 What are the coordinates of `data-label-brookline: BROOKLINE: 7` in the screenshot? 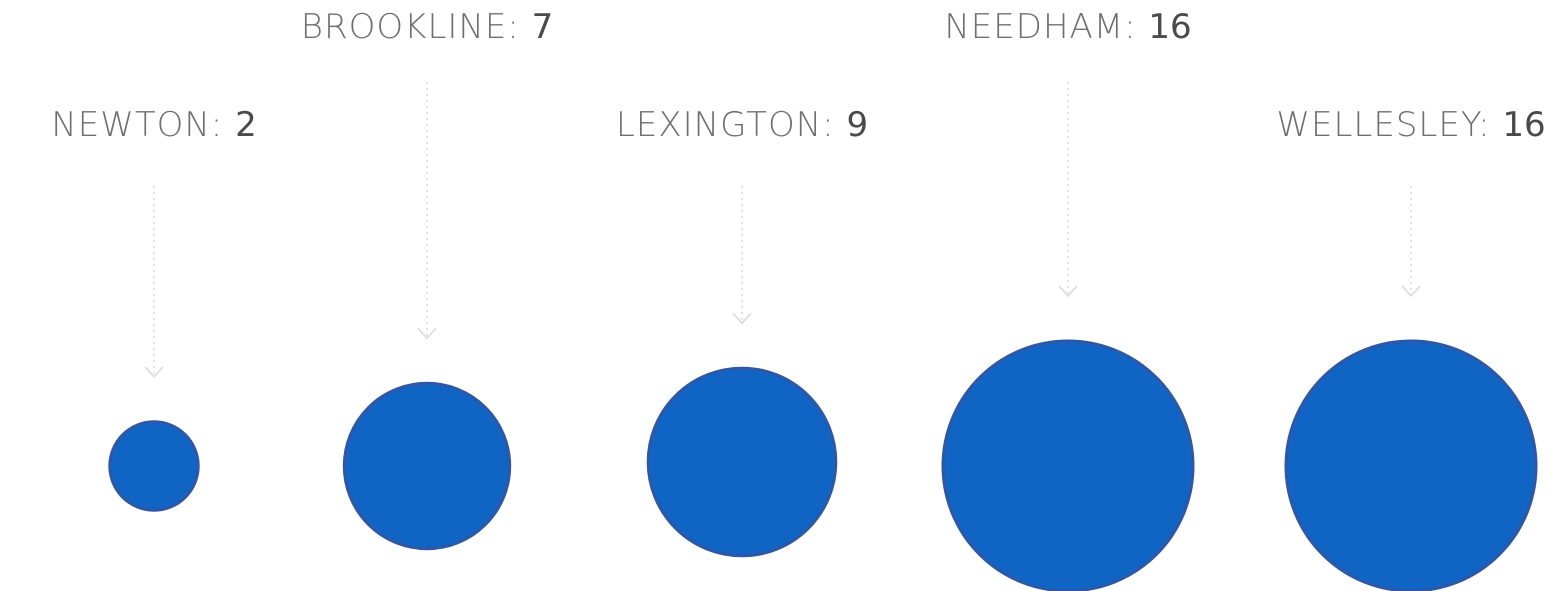 It's located at (427, 27).